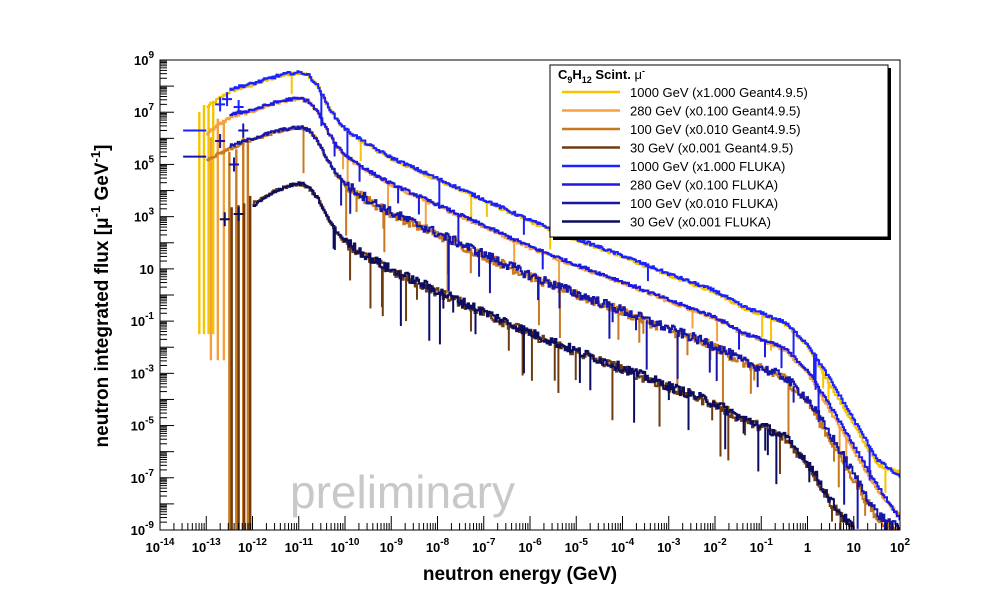 The width and height of the screenshot is (1000, 592). What do you see at coordinates (707, 166) in the screenshot?
I see `legend-entry-label: 1000 GeV (x1.000 FLUKA)` at bounding box center [707, 166].